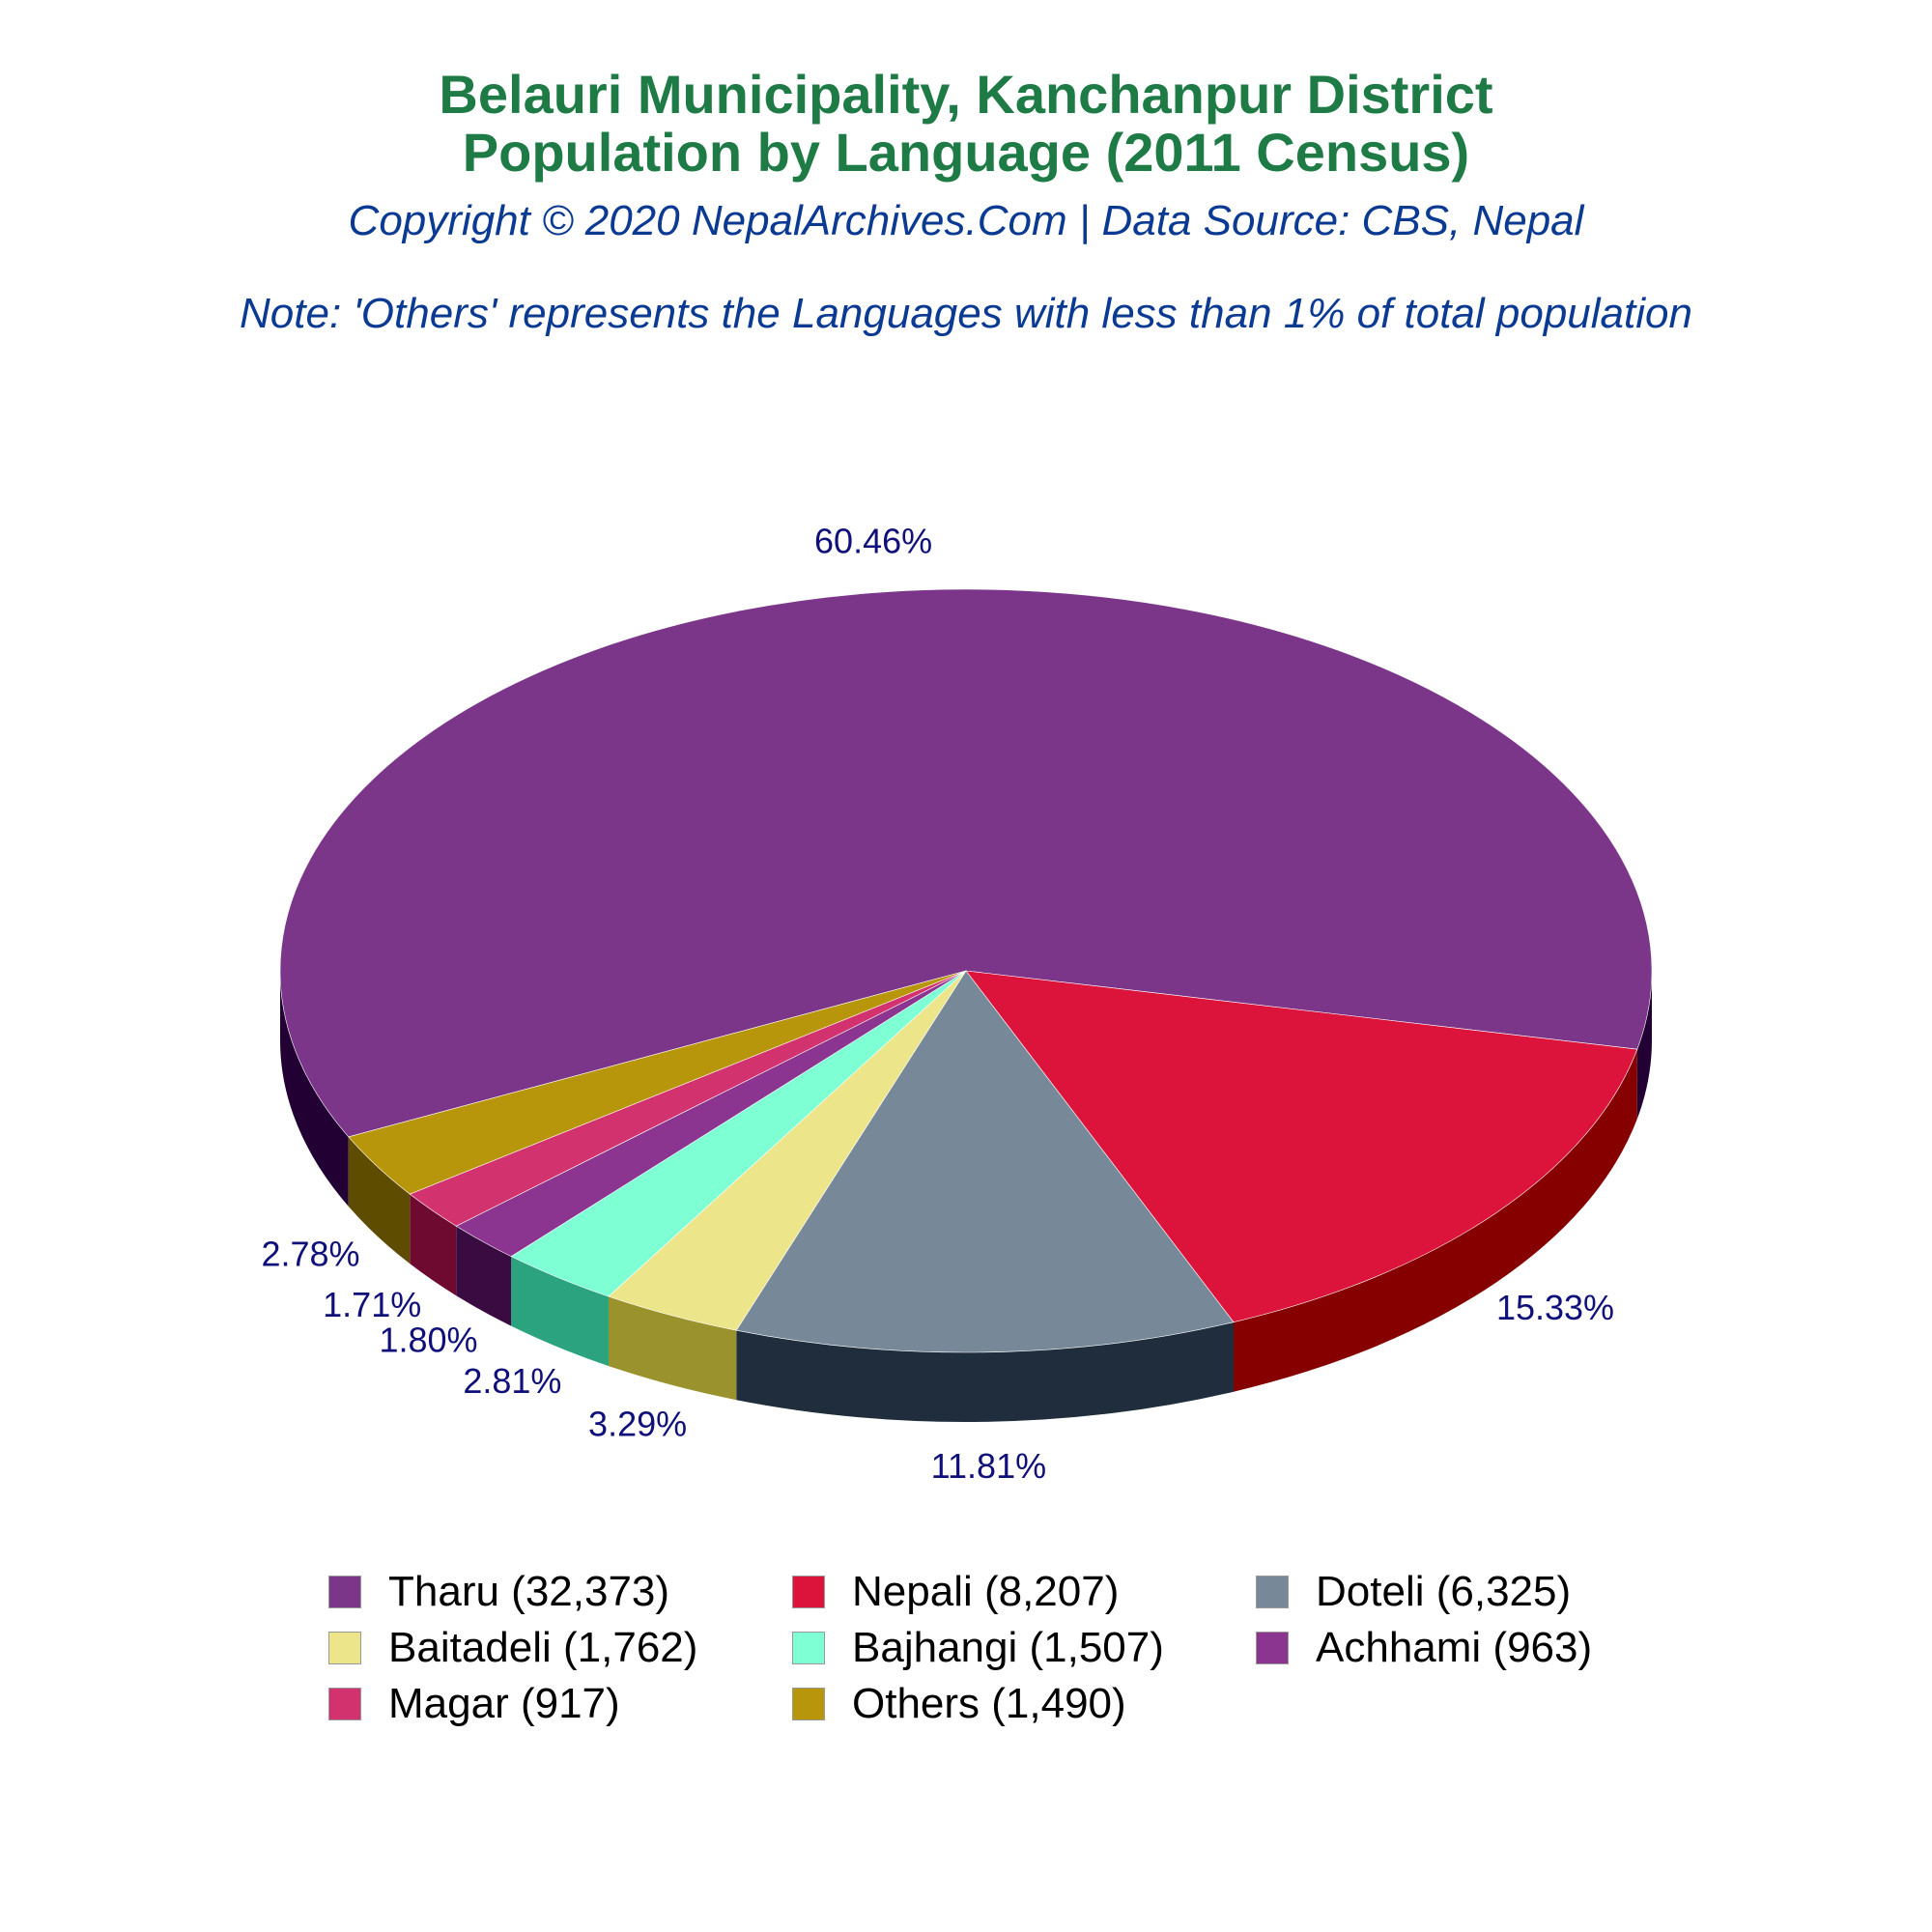 This screenshot has height=1932, width=1932. I want to click on legend-item-achhami: Achhami (963), so click(1468, 1648).